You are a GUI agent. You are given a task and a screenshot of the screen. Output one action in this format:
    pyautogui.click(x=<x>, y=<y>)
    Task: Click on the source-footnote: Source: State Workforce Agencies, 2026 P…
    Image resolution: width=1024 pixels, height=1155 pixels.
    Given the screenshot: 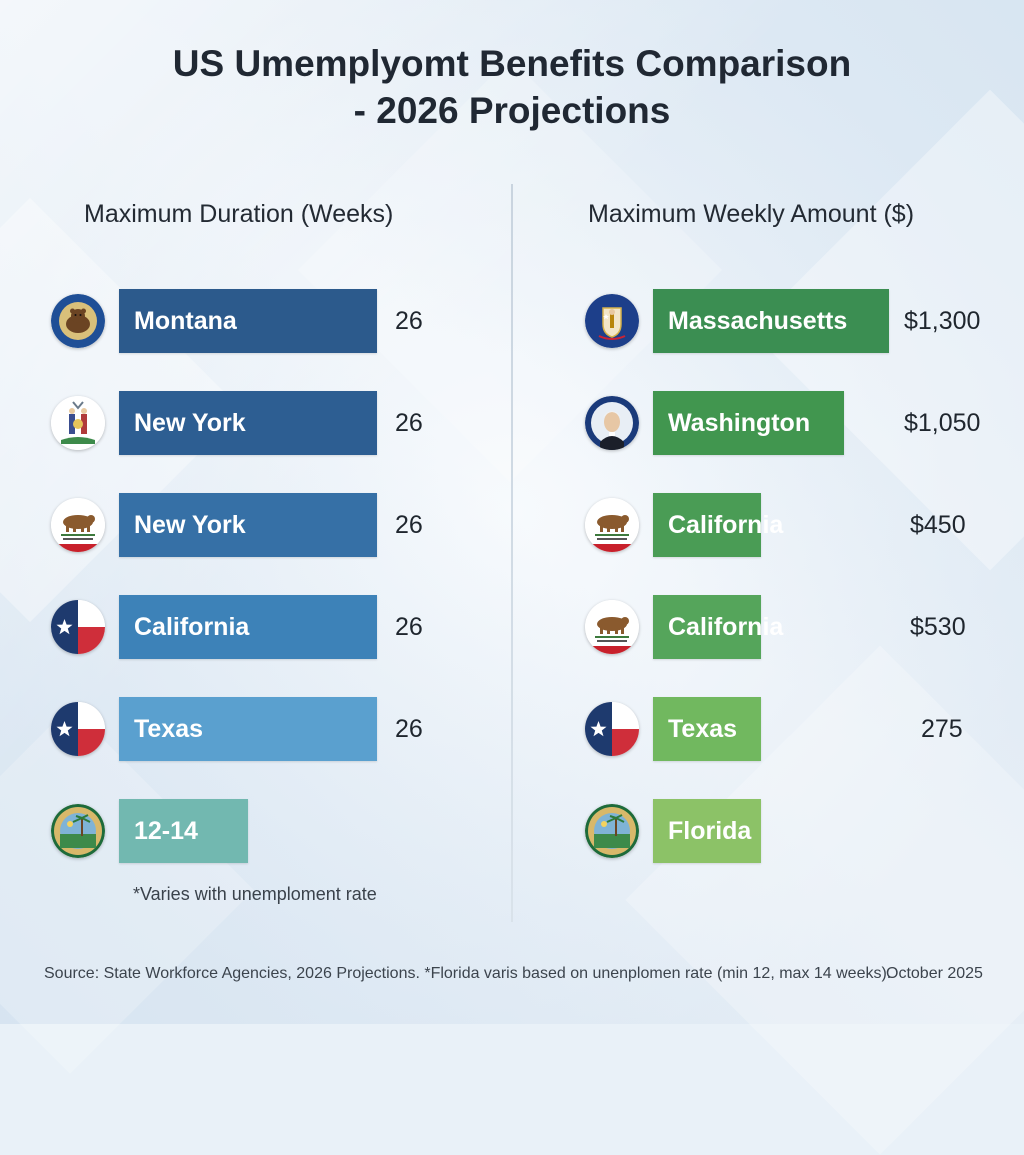 What is the action you would take?
    pyautogui.click(x=468, y=973)
    